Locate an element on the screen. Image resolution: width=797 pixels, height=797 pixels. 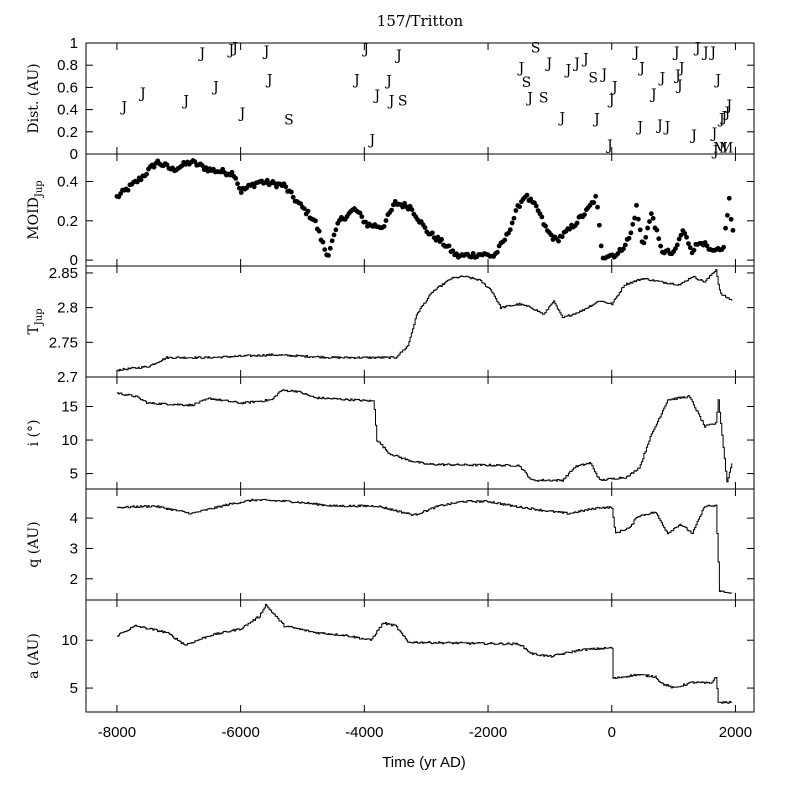
x-tick-label: 2000 is located at coordinates (735, 732).